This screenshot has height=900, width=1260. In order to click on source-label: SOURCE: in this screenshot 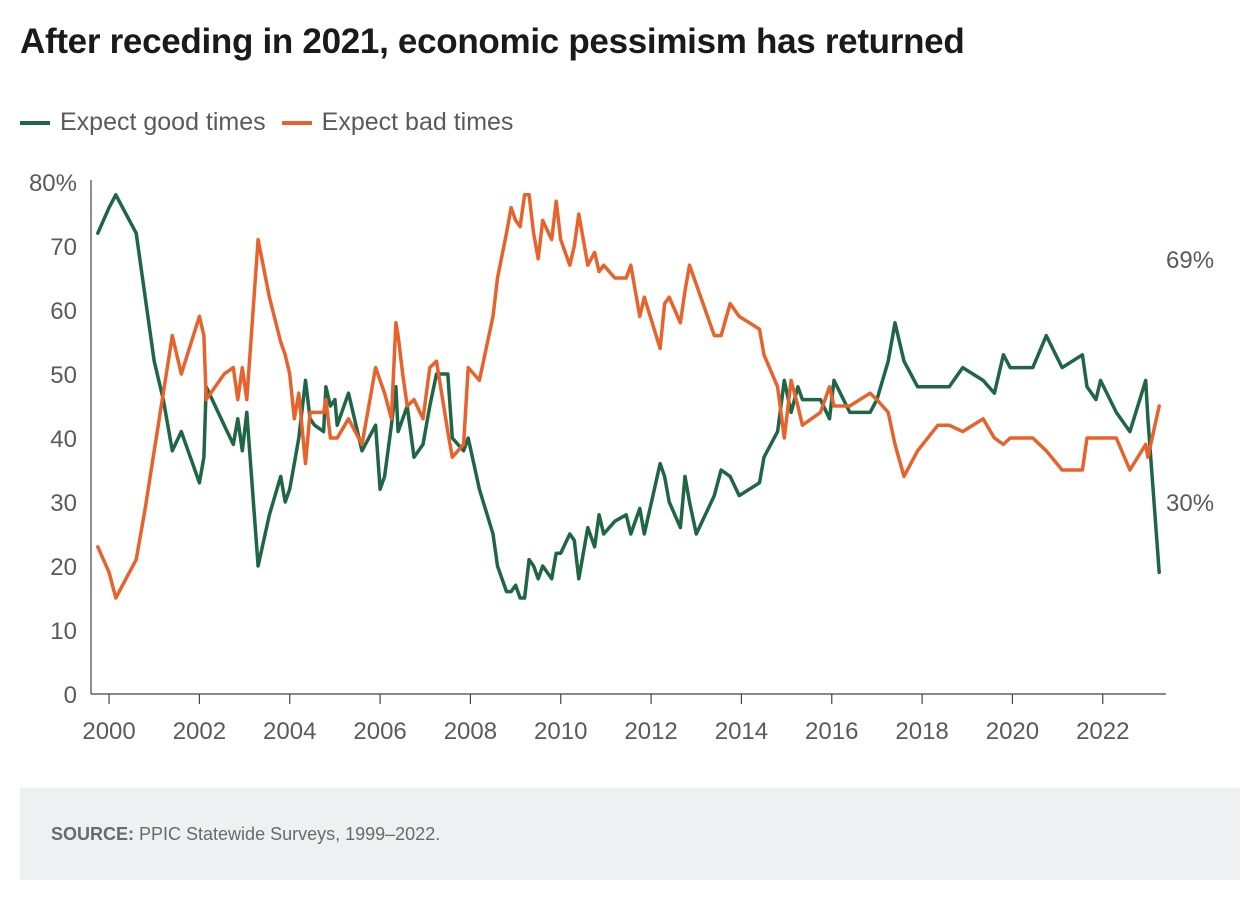, I will do `click(93, 834)`.